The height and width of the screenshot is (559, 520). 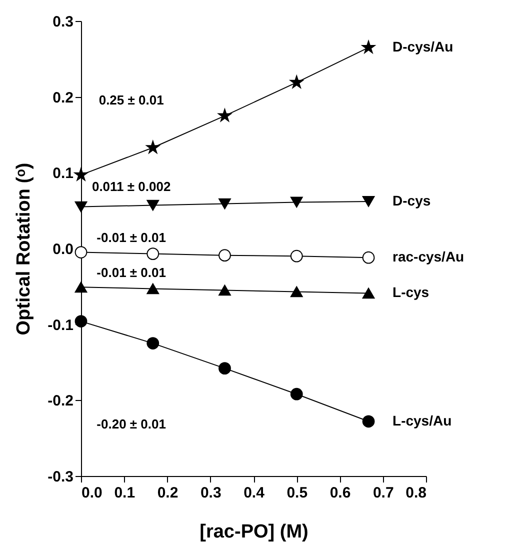 I want to click on x-axis-title: [rac-PO] (M), so click(x=254, y=532).